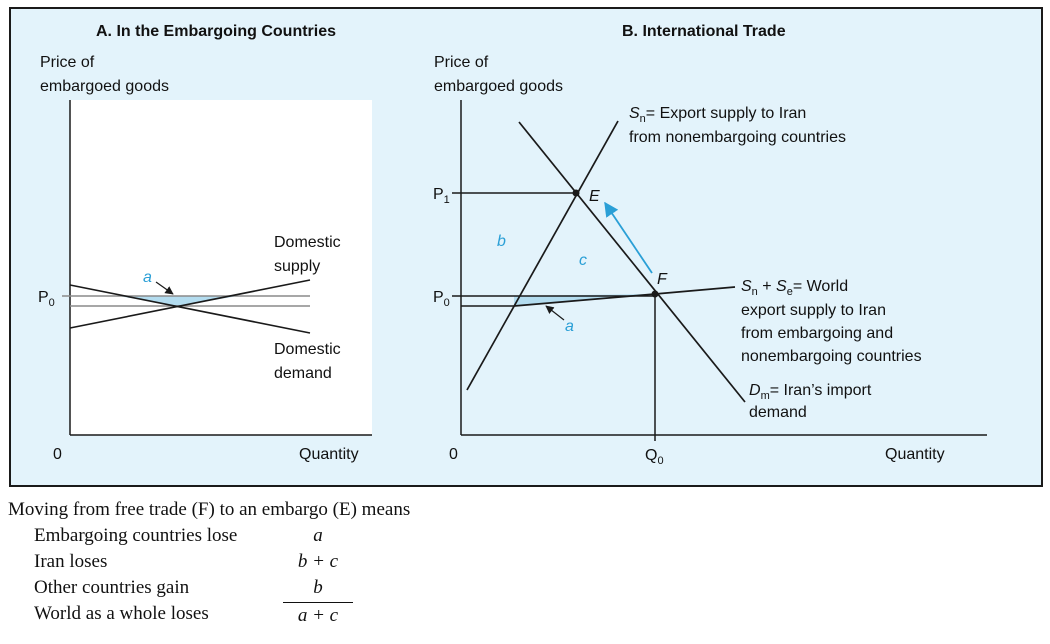  I want to click on panel-a-plot-area, so click(221, 267).